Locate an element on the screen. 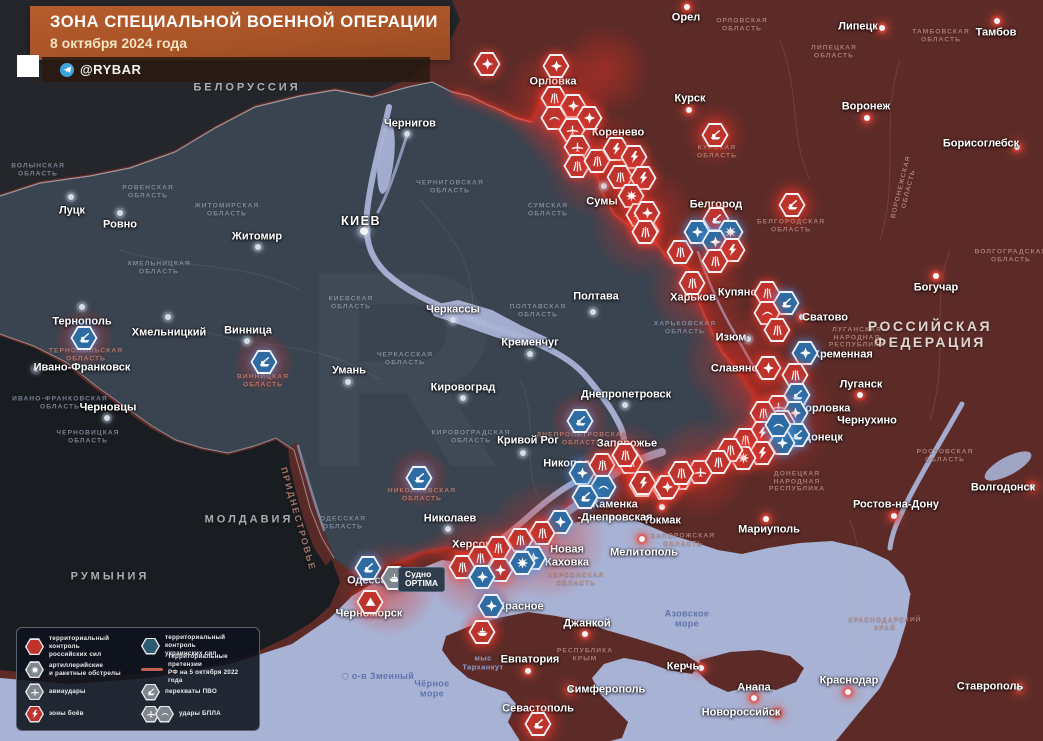 This screenshot has width=1043, height=741. city-label: Симферополь is located at coordinates (606, 690).